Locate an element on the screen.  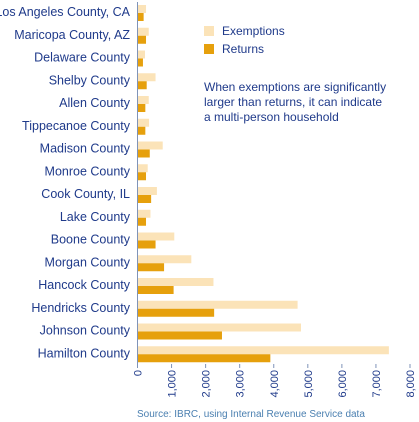
legend-swatch-exemptions is located at coordinates (209, 31).